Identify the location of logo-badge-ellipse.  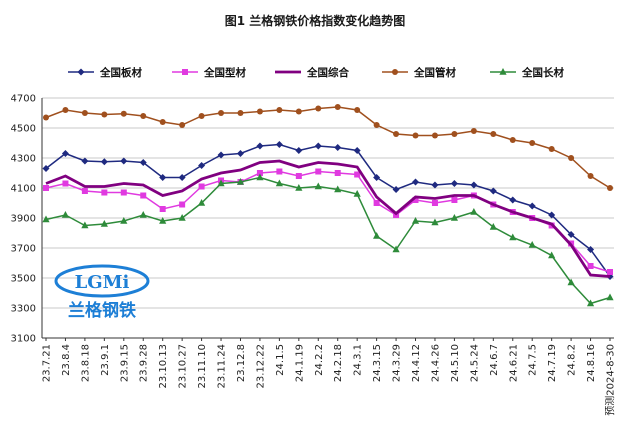
(102, 281).